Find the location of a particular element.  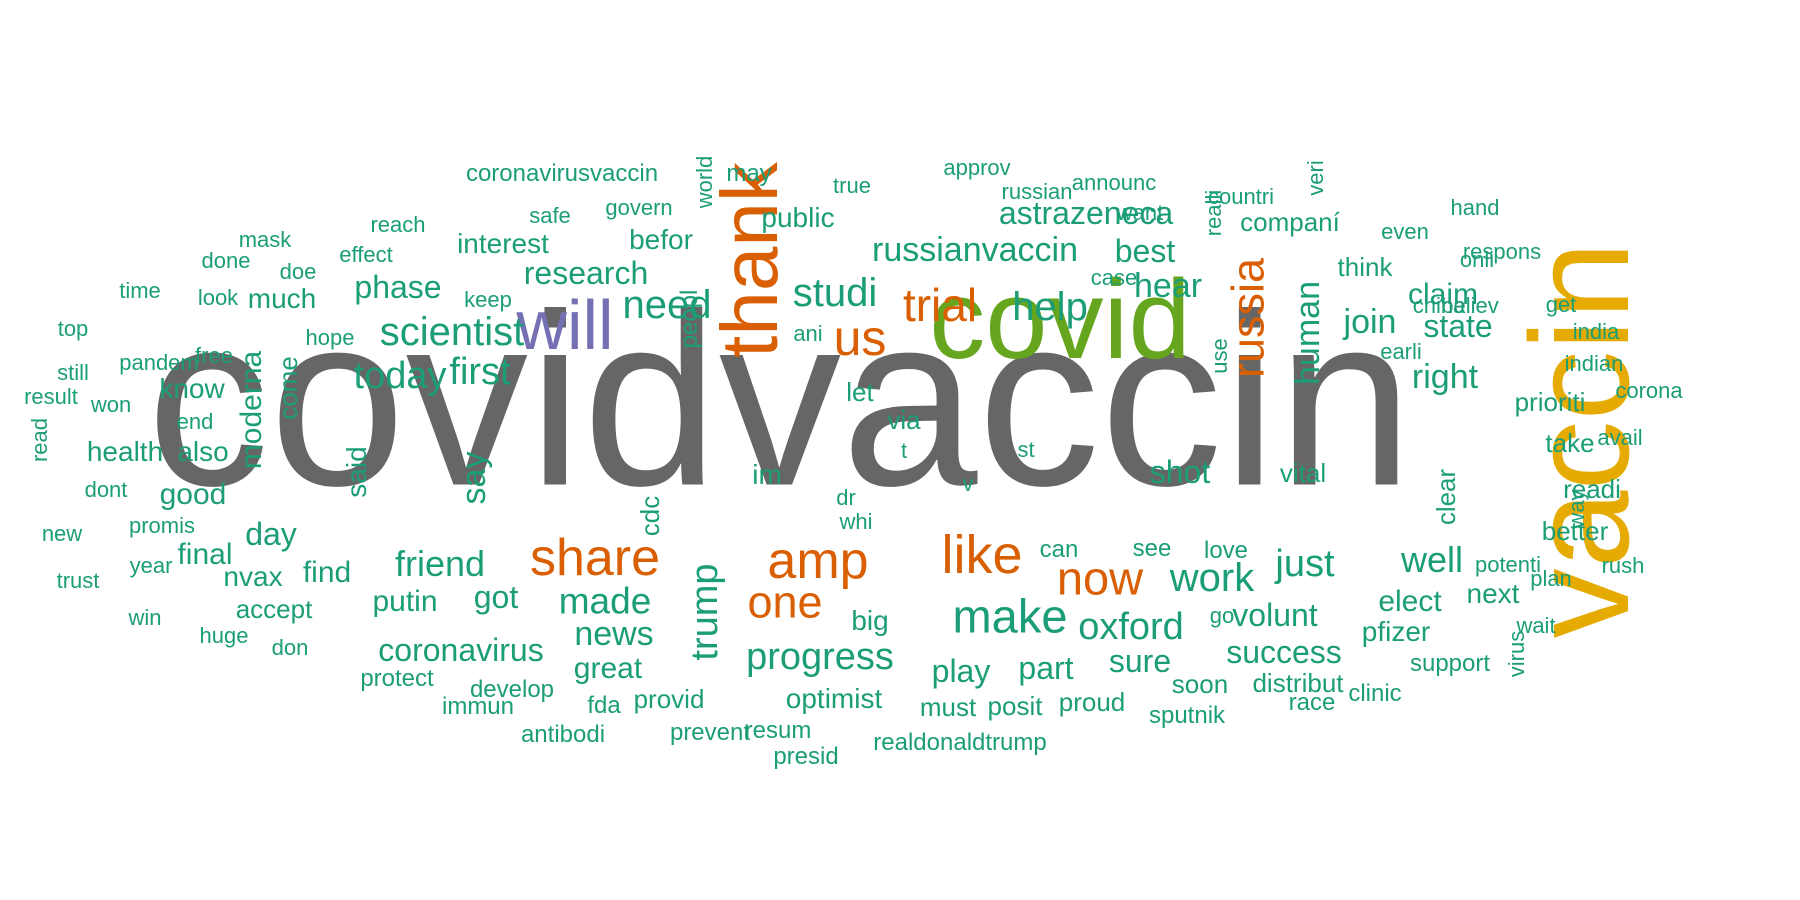

word-41: volunt is located at coordinates (1275, 615).